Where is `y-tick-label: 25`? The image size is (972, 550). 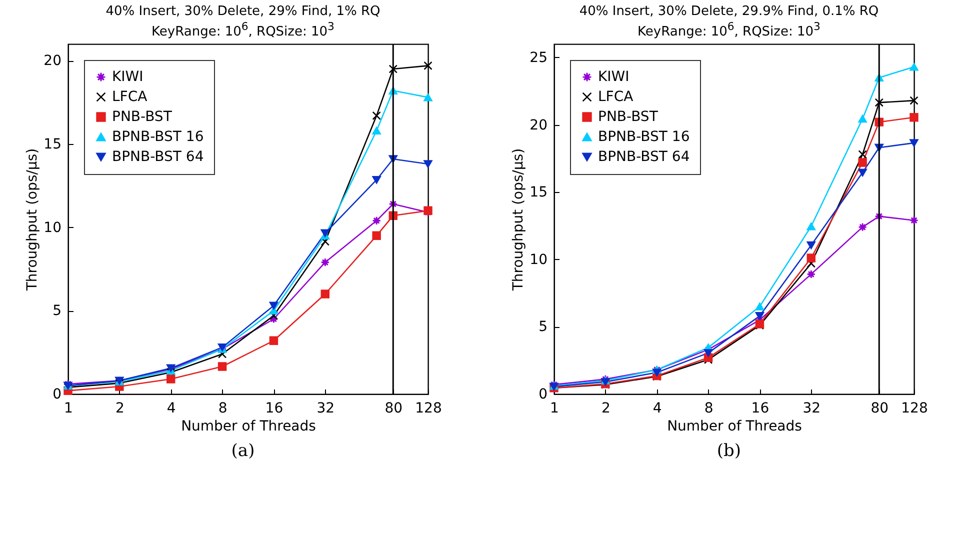 y-tick-label: 25 is located at coordinates (538, 58).